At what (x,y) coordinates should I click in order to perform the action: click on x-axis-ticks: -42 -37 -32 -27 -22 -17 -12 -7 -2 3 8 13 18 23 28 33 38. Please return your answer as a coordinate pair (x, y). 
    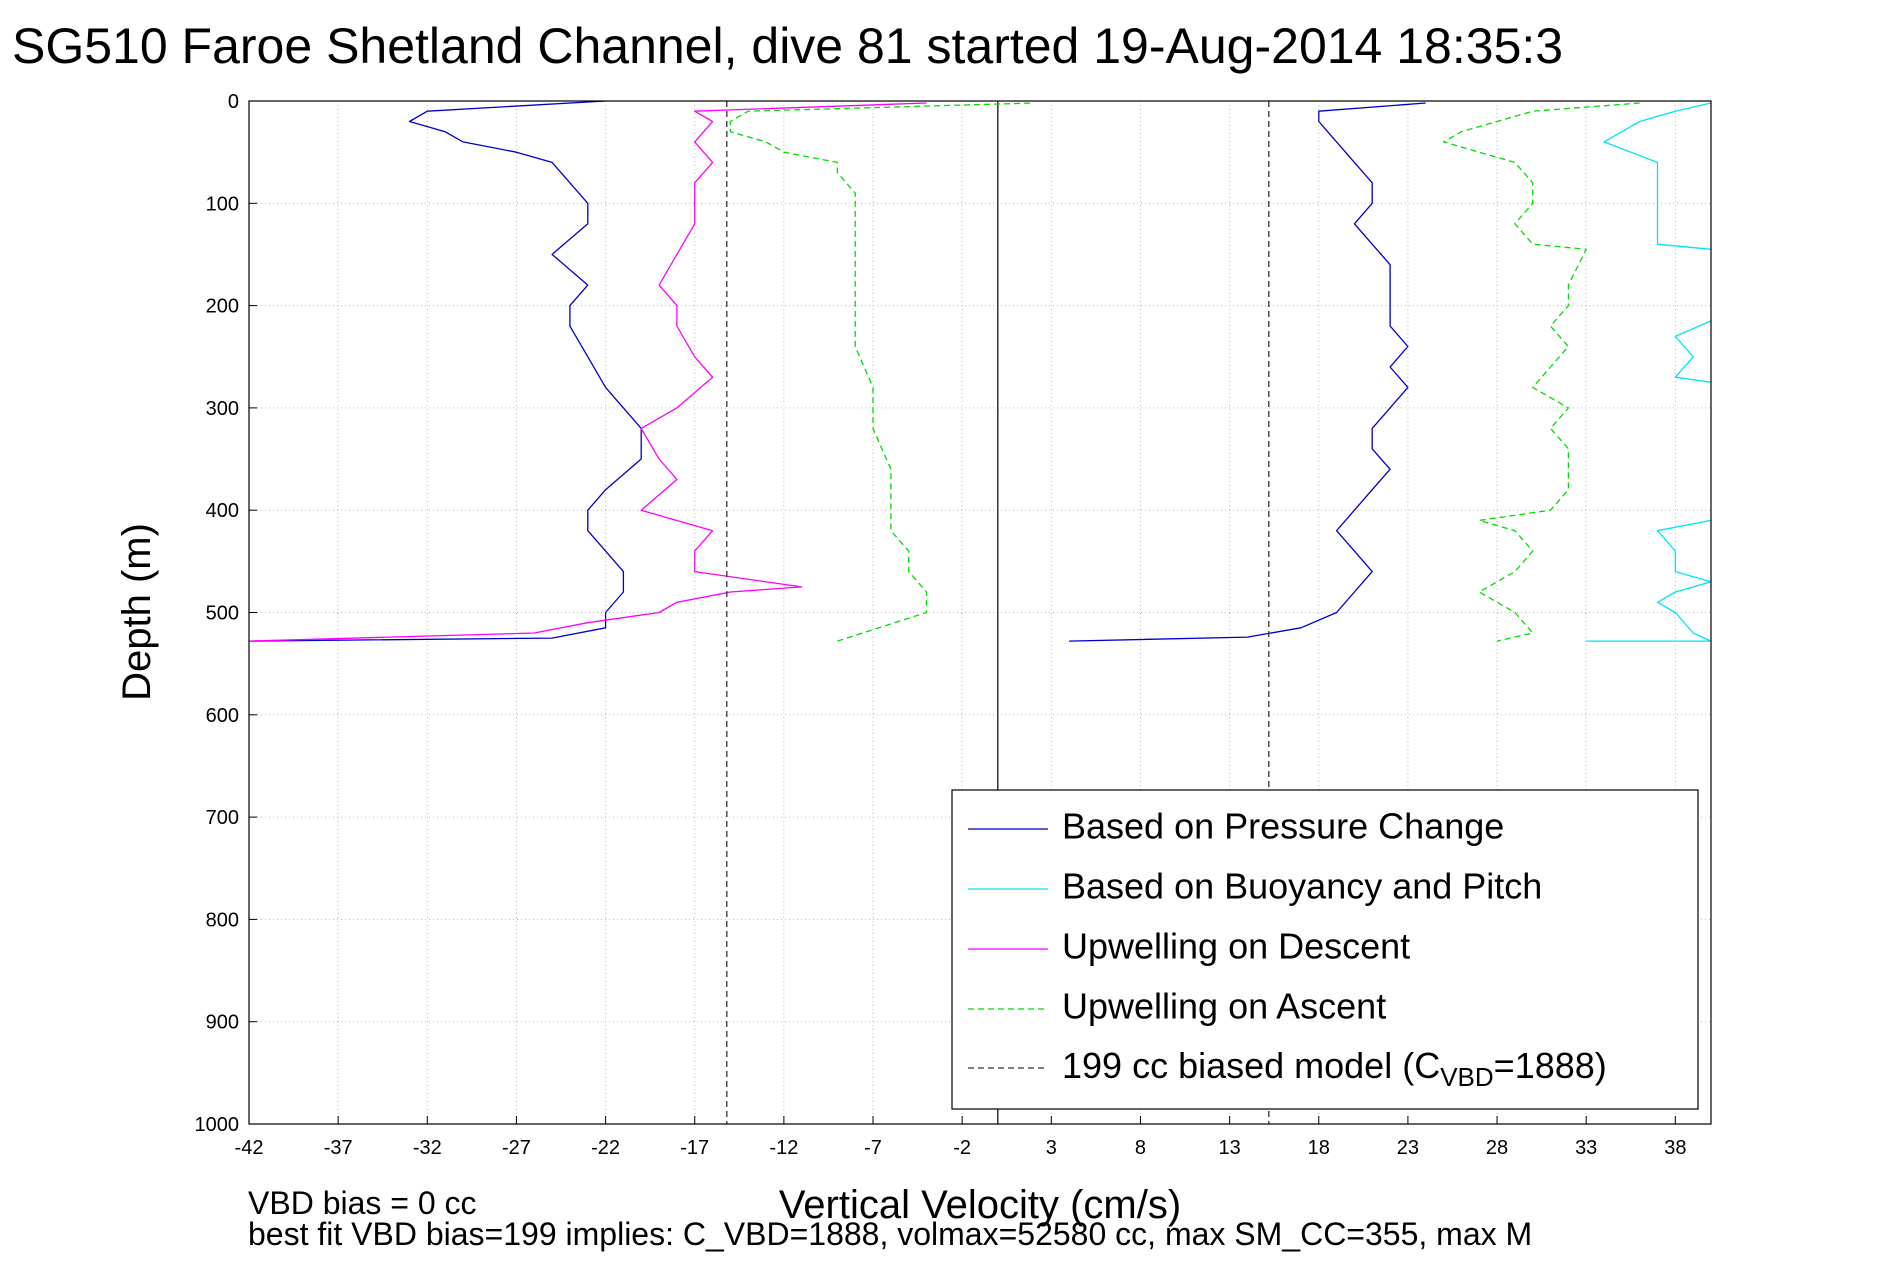
    Looking at the image, I should click on (960, 1137).